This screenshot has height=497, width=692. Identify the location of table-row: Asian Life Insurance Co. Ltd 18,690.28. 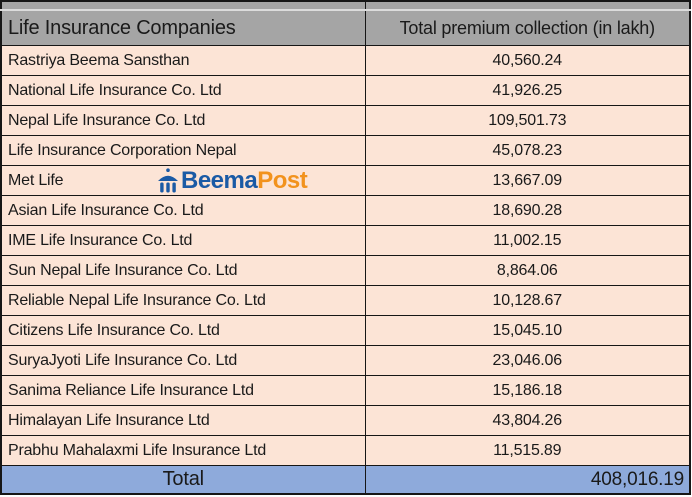
(345, 210).